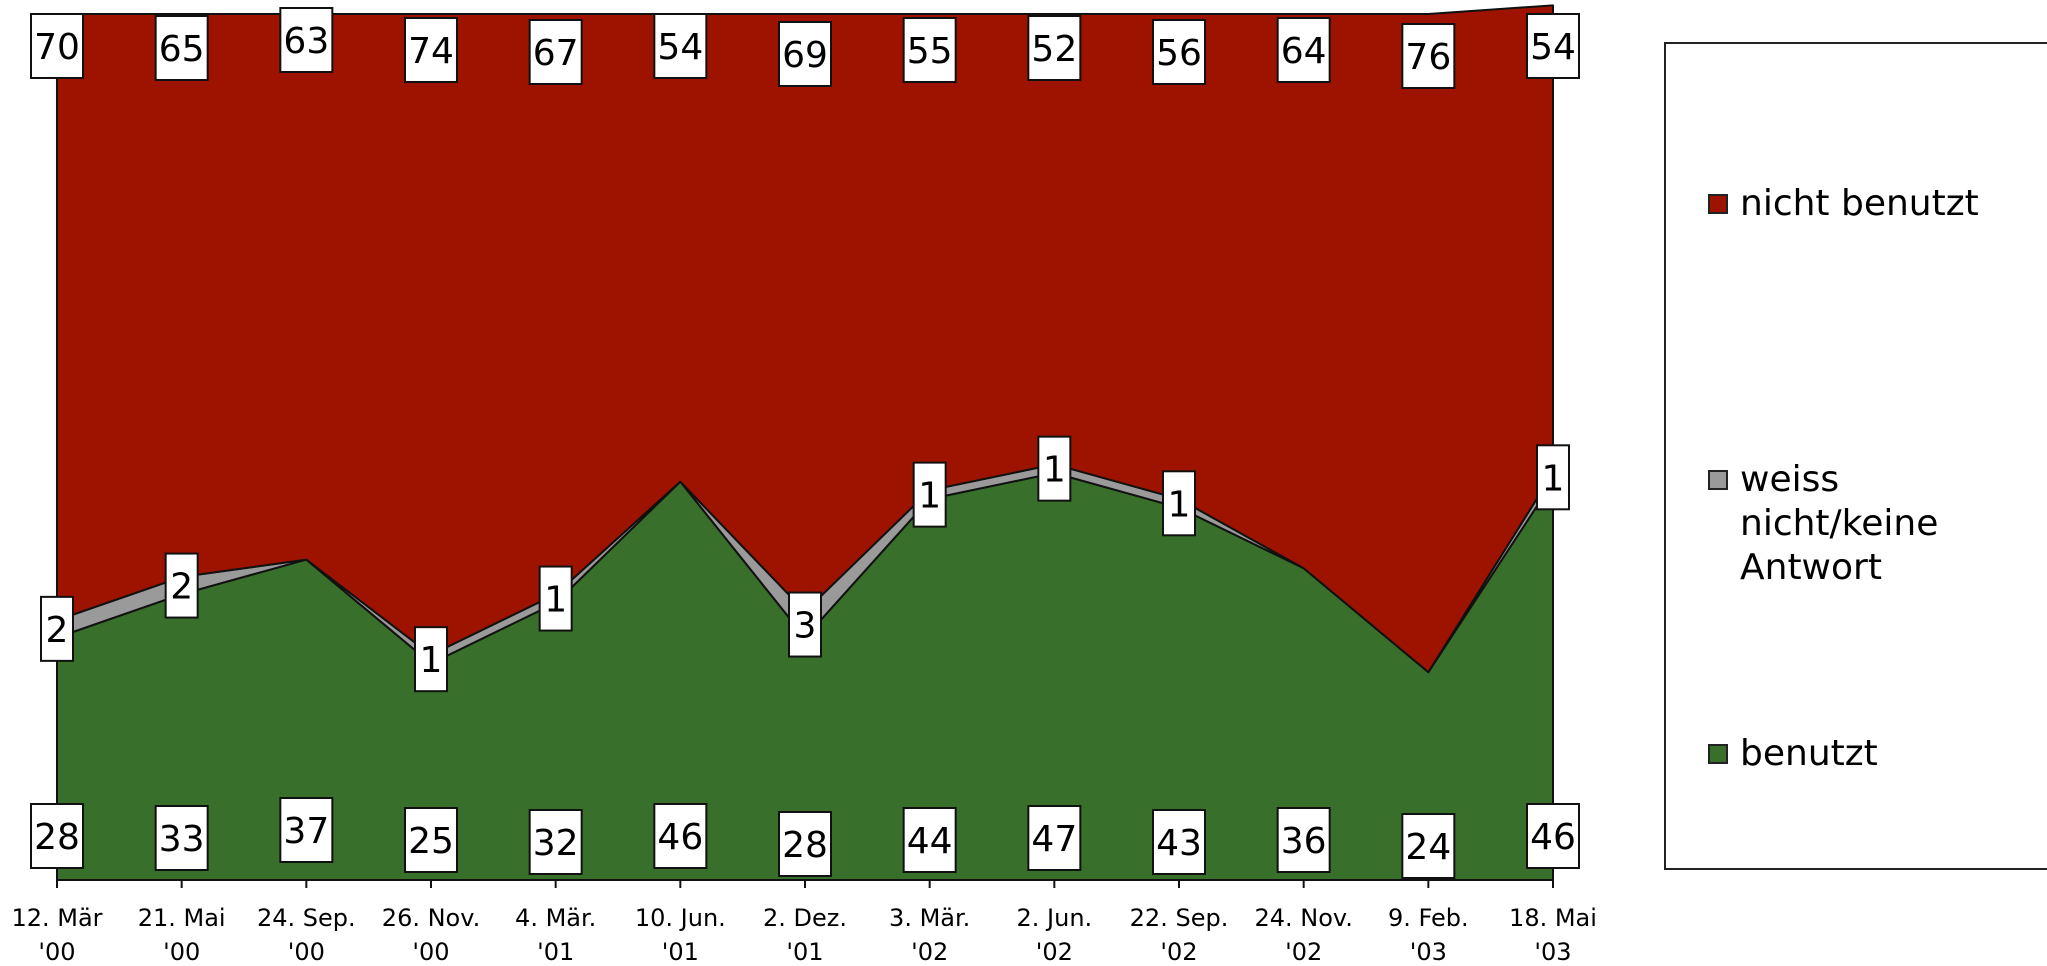  I want to click on legend-item-weiss-nicht: weiss nicht/keine Antwort, so click(1874, 524).